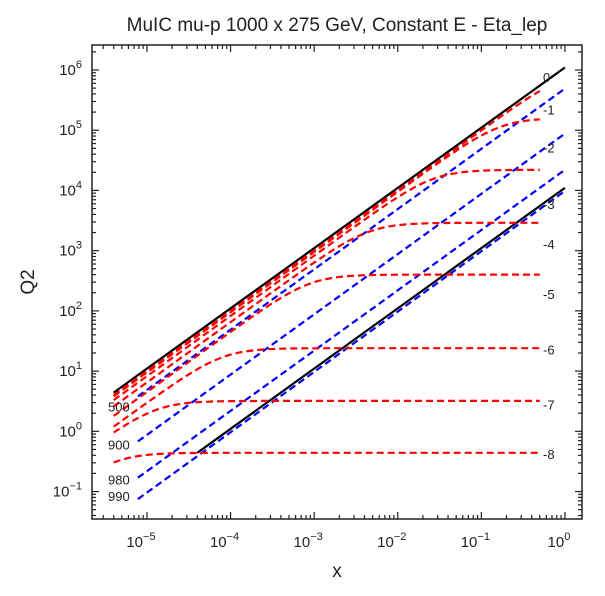 Image resolution: width=605 pixels, height=596 pixels. What do you see at coordinates (119, 496) in the screenshot?
I see `energy-label: 990` at bounding box center [119, 496].